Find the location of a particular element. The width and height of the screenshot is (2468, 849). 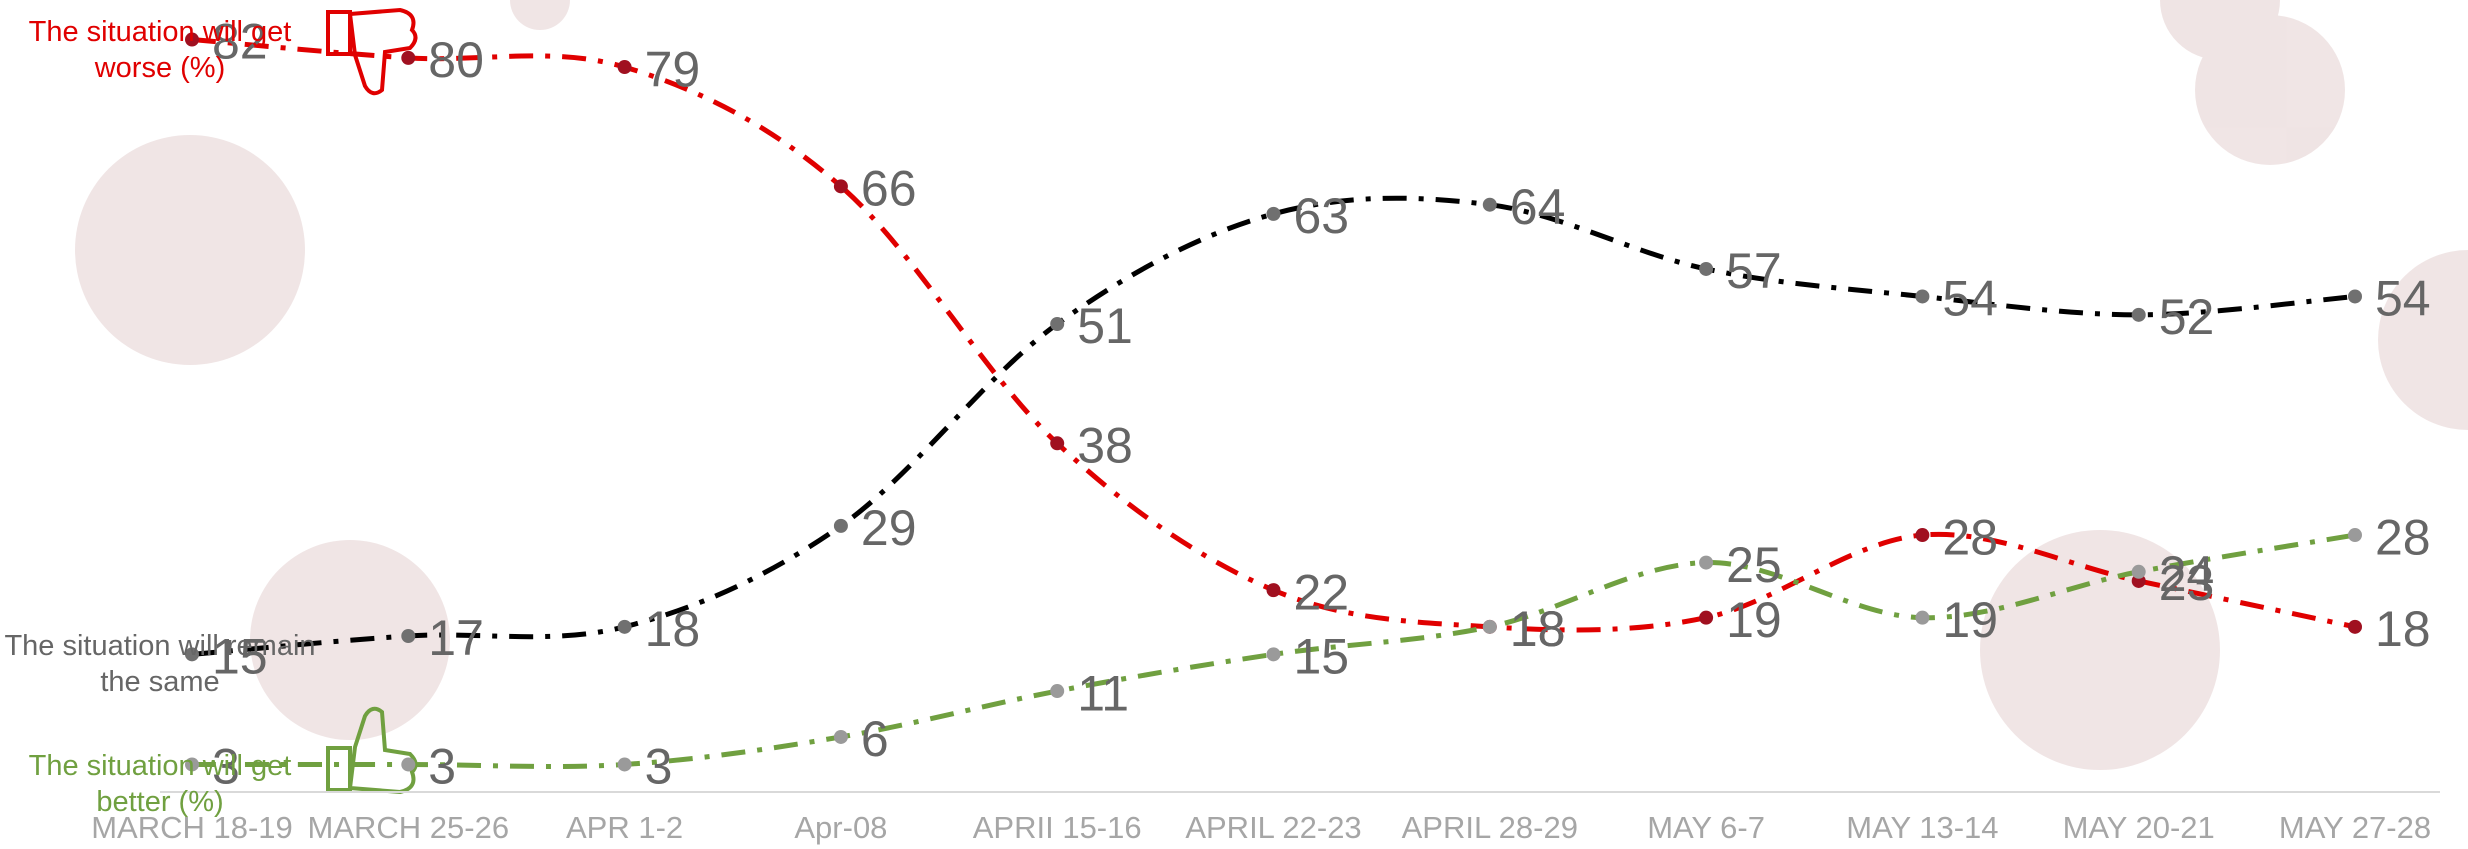

data-label: 51 is located at coordinates (1105, 326).